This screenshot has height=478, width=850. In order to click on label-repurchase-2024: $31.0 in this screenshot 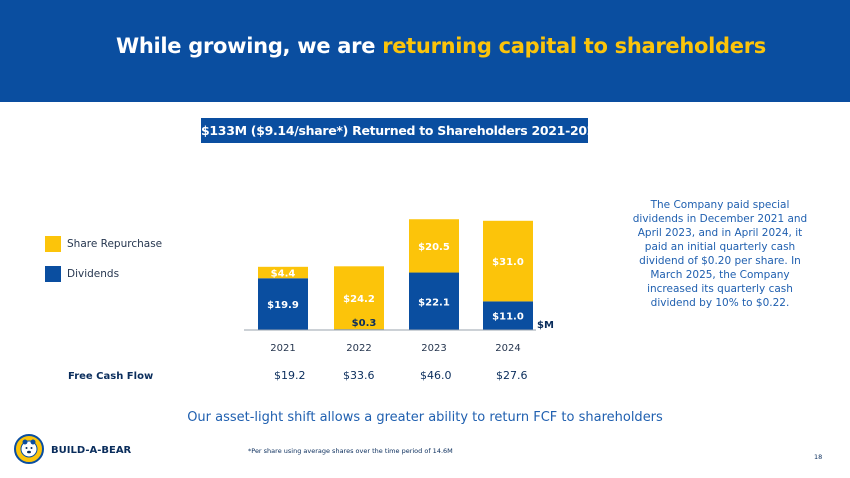, I will do `click(508, 262)`.